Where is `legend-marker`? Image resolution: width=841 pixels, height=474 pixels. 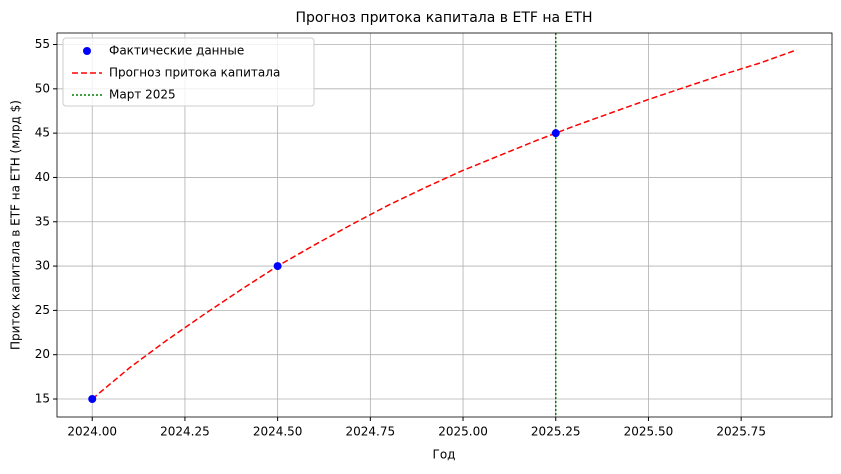 legend-marker is located at coordinates (87, 51).